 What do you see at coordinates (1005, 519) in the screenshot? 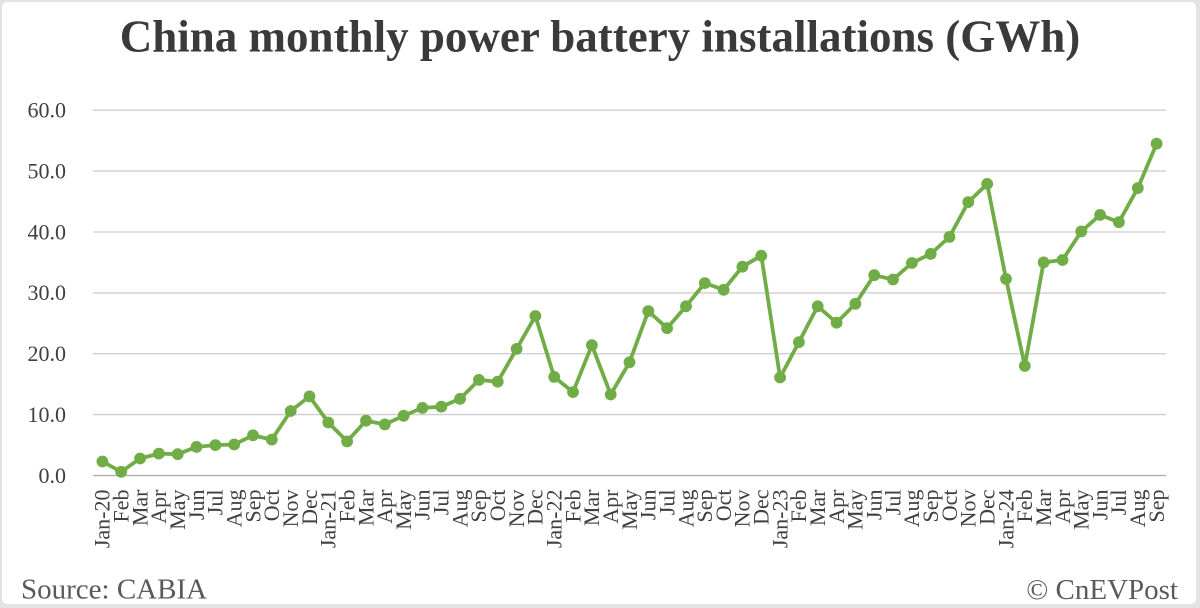
I see `svg-text: Jan-24` at bounding box center [1005, 519].